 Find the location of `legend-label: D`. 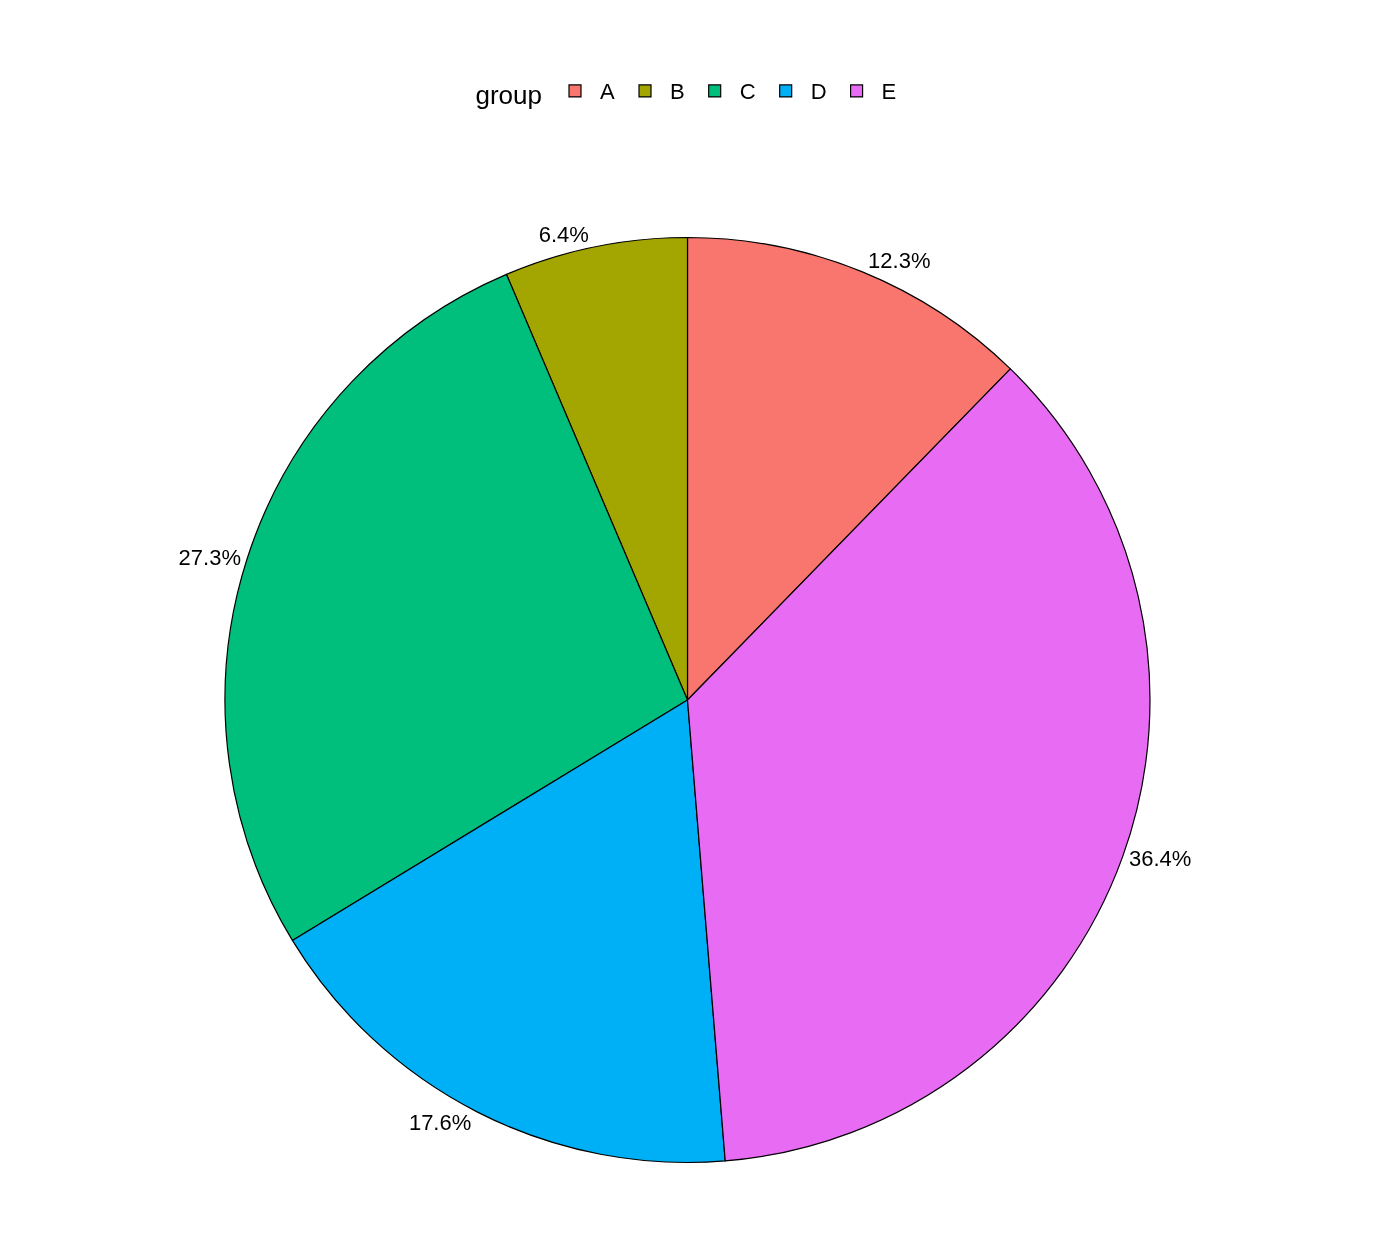

legend-label: D is located at coordinates (818, 92).